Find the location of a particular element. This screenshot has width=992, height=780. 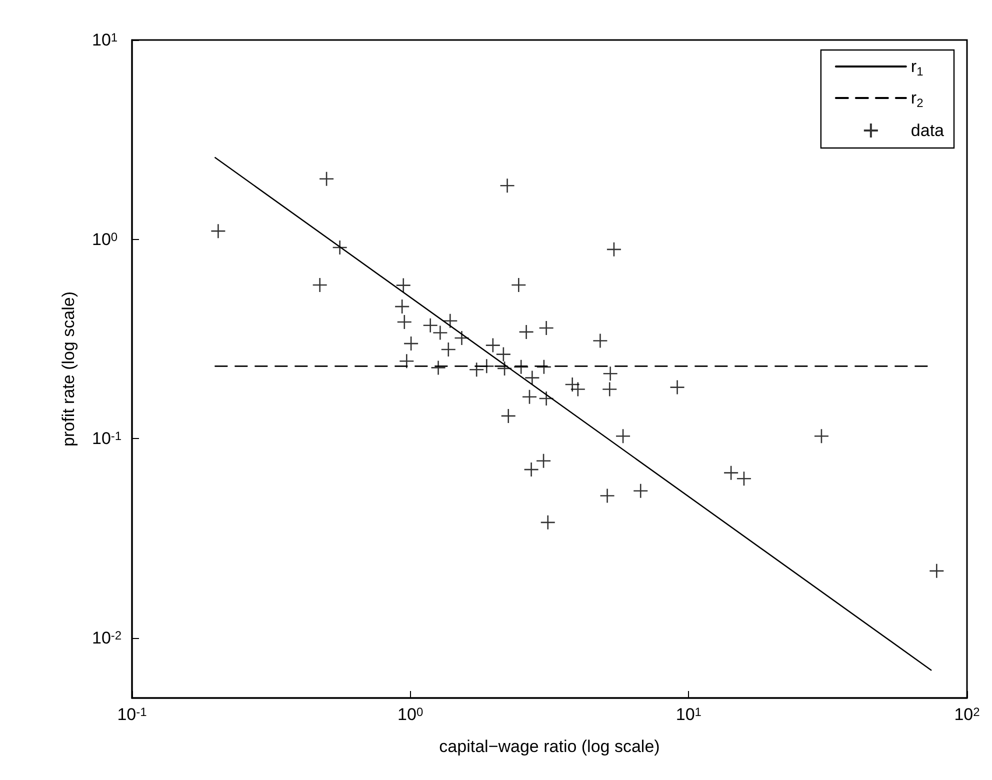

x-axis-title: capital−wage ratio (log scale) is located at coordinates (549, 746).